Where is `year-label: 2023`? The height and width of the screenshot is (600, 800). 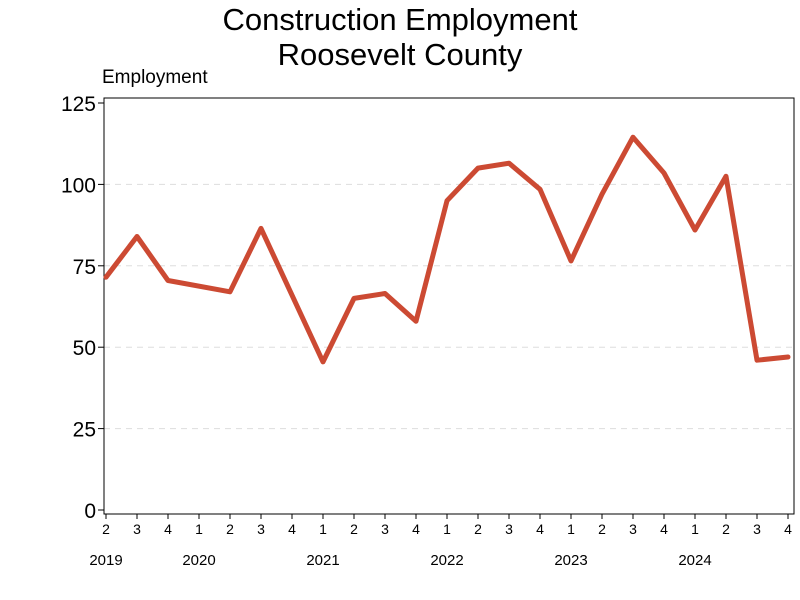 year-label: 2023 is located at coordinates (570, 560).